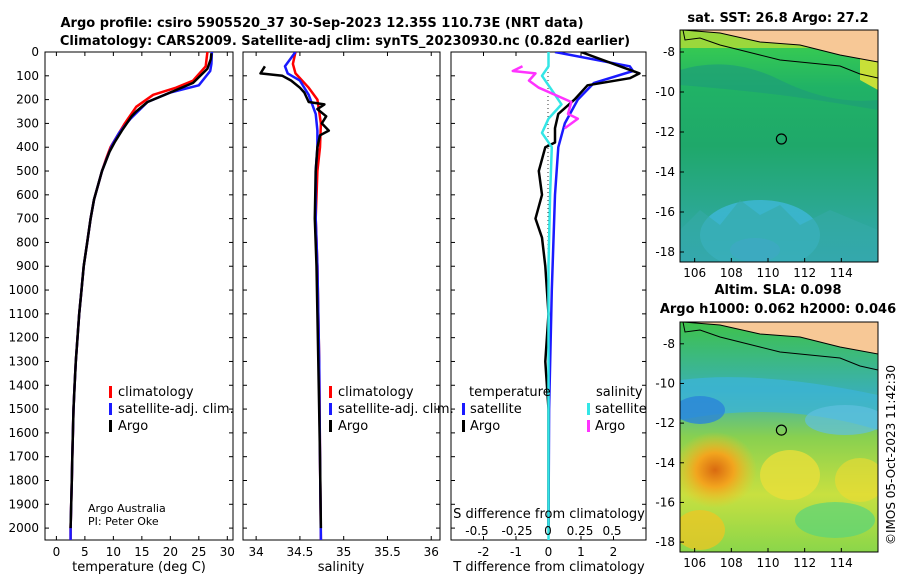 Image resolution: width=900 pixels, height=580 pixels. Describe the element at coordinates (85, 552) in the screenshot. I see `x-tick-label: 5` at that location.